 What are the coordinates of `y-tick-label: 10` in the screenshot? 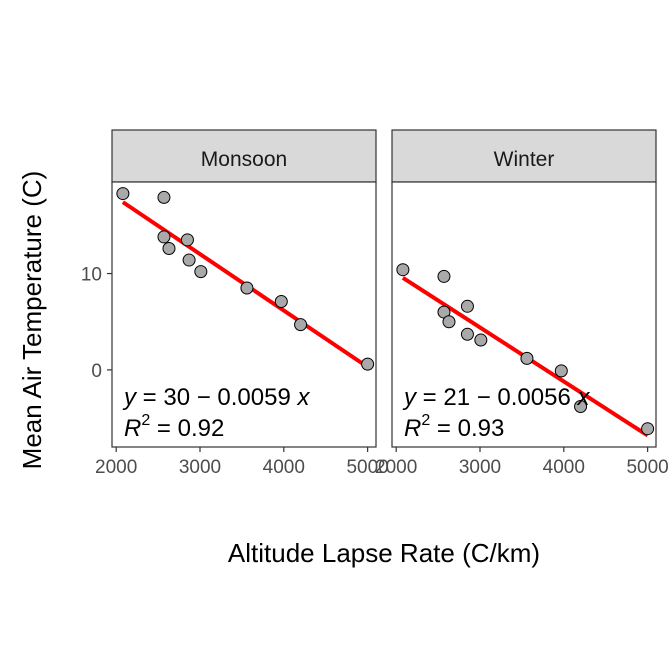 It's located at (91, 275).